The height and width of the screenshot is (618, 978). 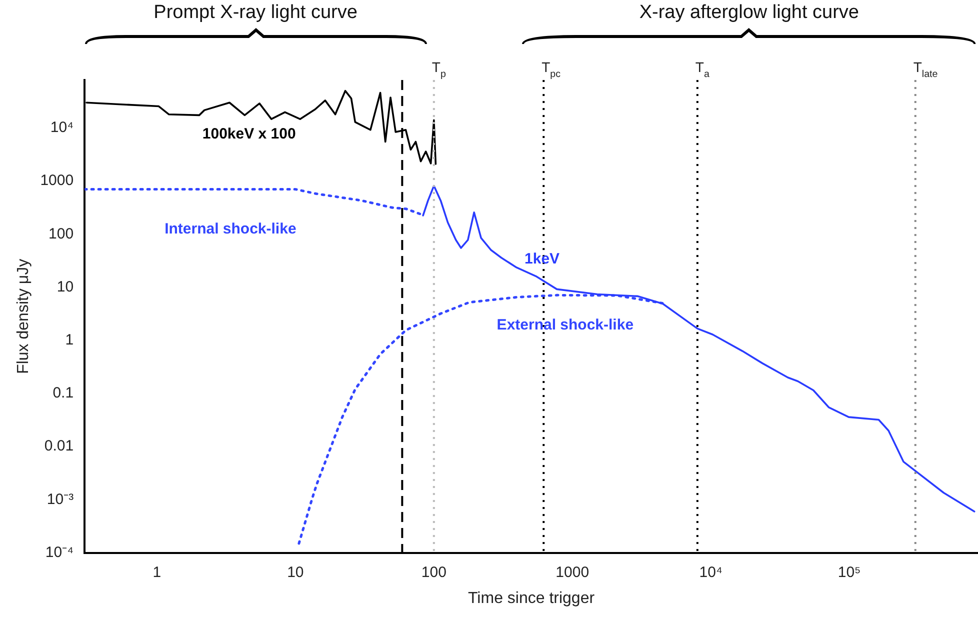 What do you see at coordinates (433, 572) in the screenshot?
I see `x-tick-label: 100` at bounding box center [433, 572].